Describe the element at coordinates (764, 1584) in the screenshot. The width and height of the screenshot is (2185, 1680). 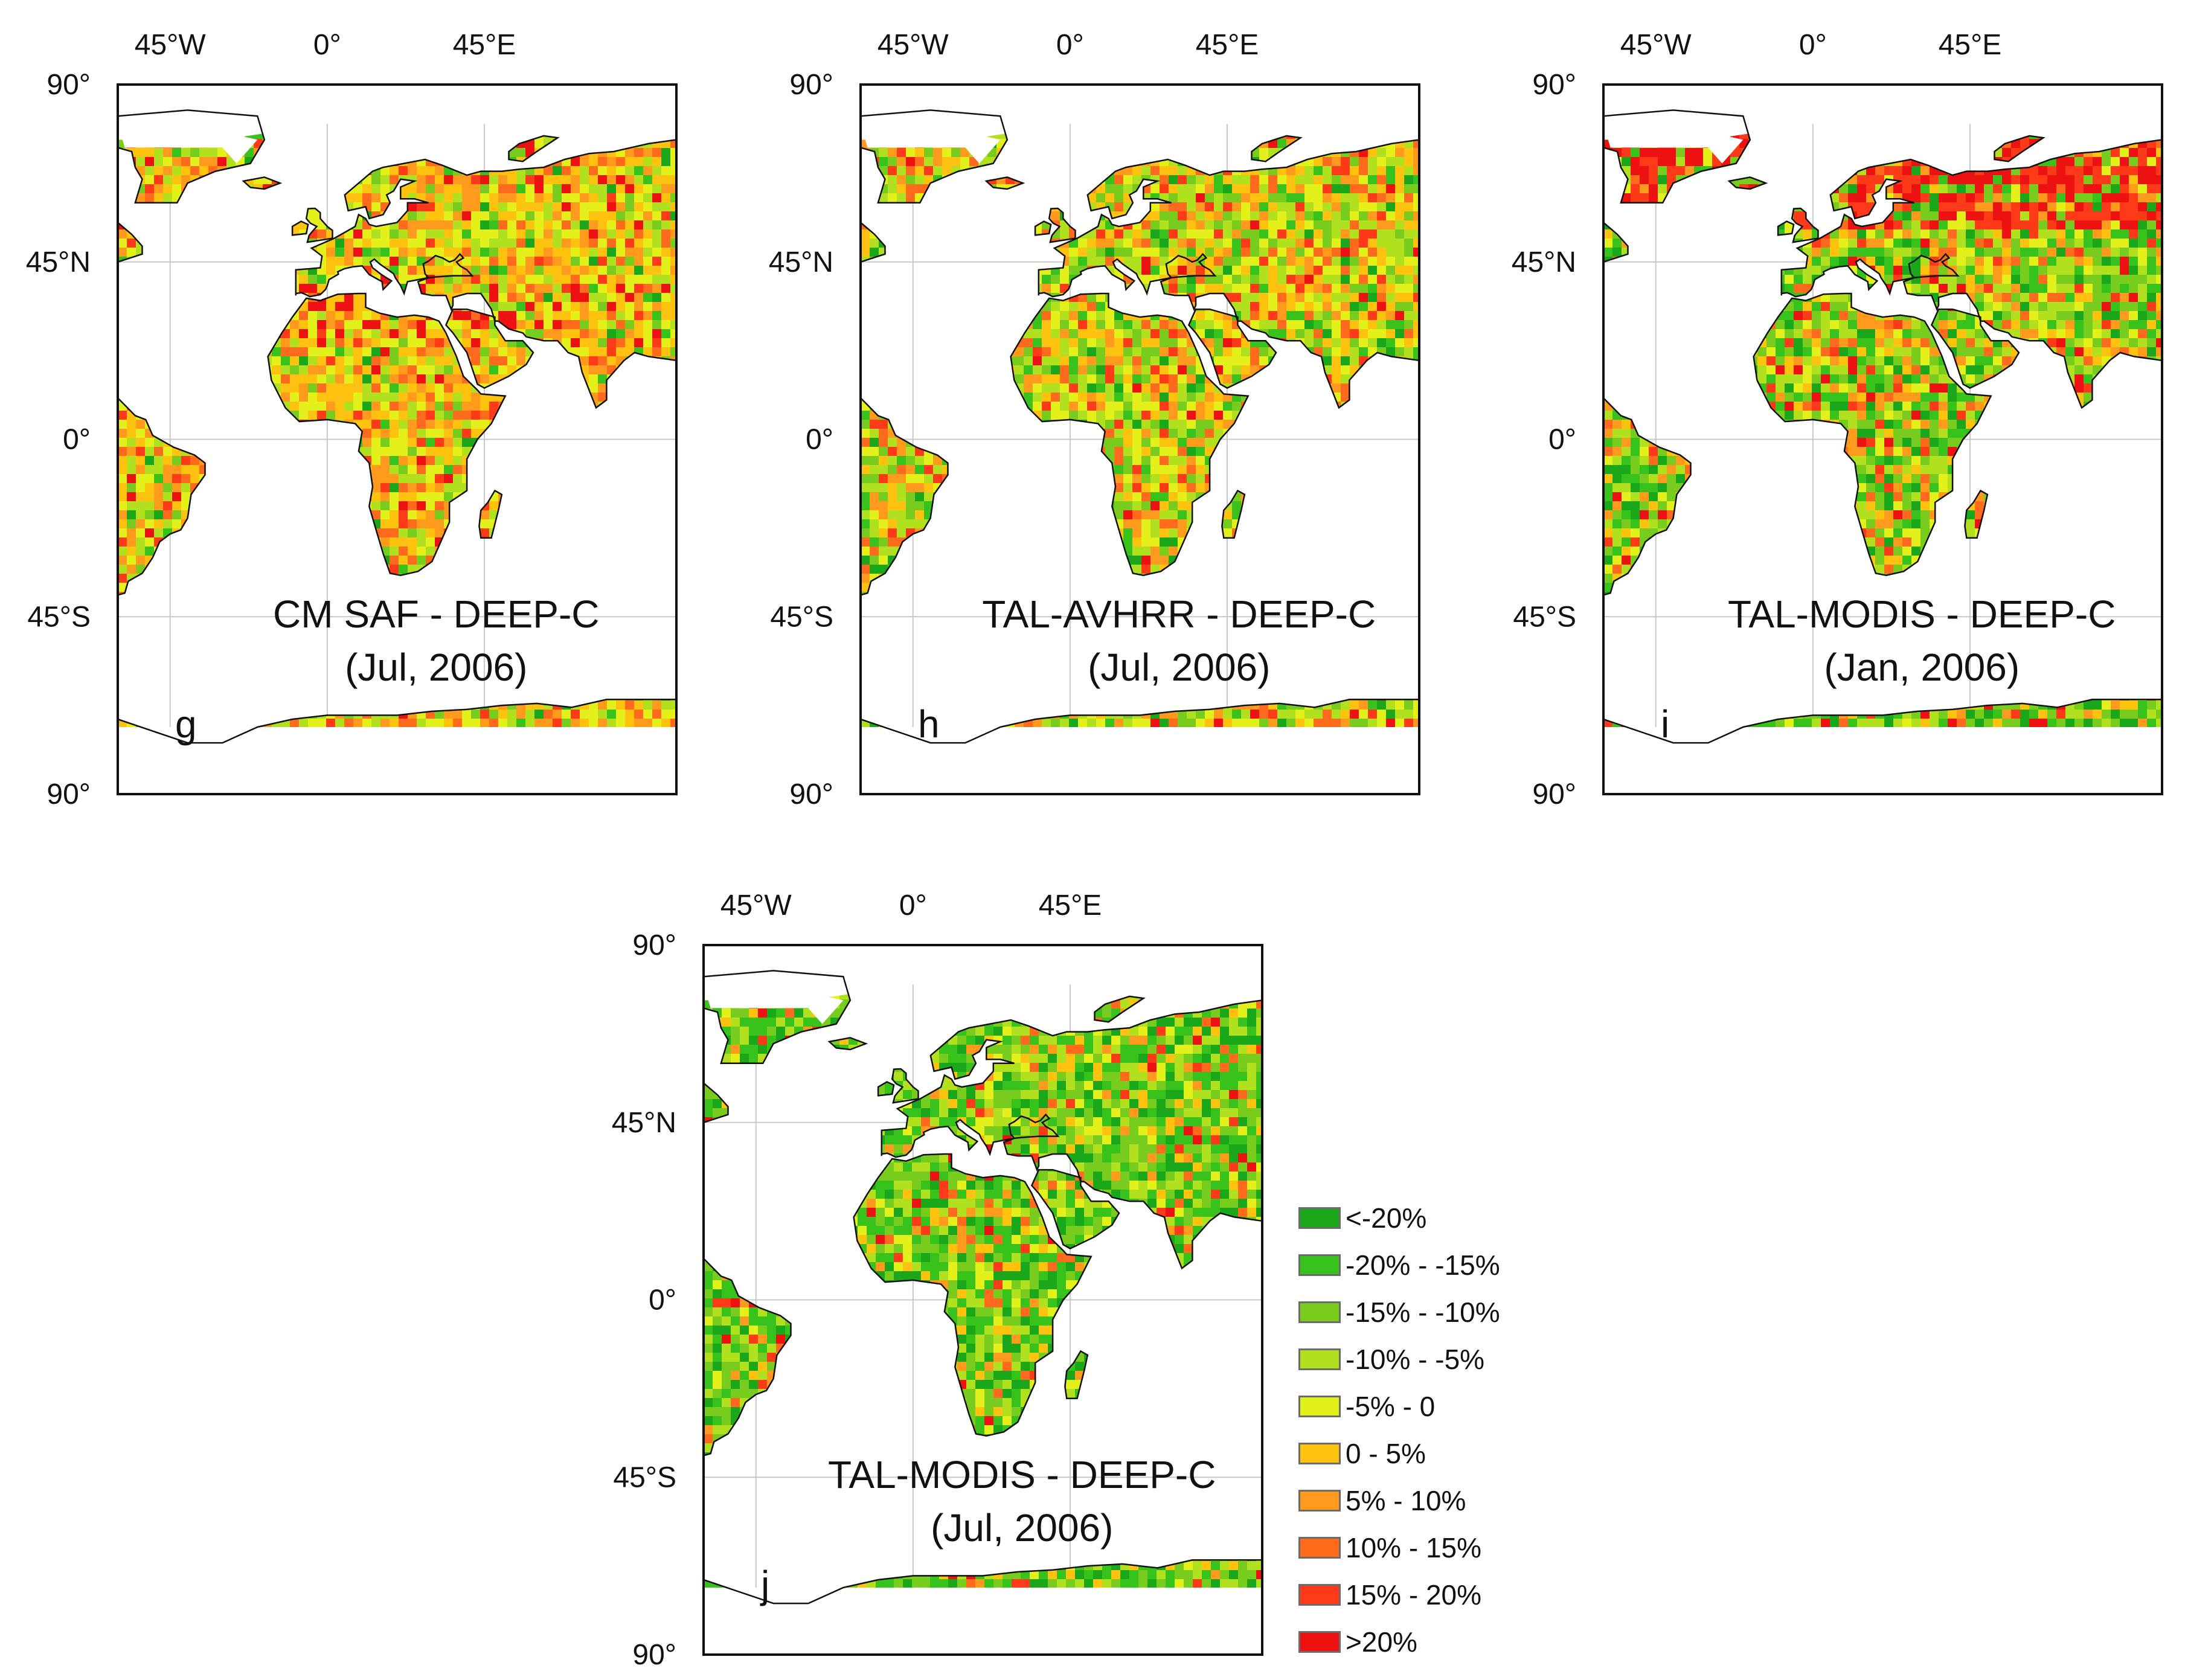
I see `panel-letter: j` at that location.